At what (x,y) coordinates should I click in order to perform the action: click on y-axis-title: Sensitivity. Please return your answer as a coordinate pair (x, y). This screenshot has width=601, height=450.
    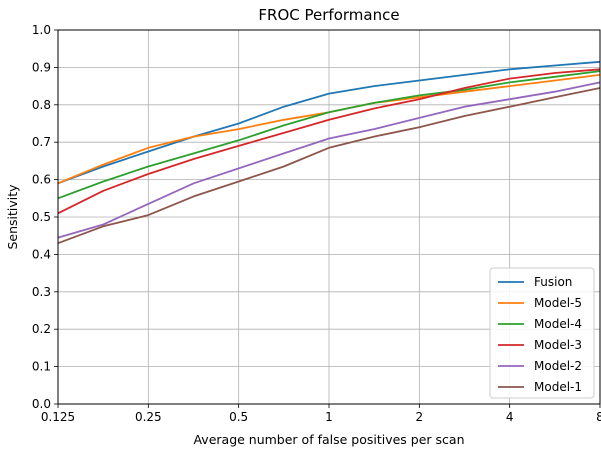
    Looking at the image, I should click on (12, 217).